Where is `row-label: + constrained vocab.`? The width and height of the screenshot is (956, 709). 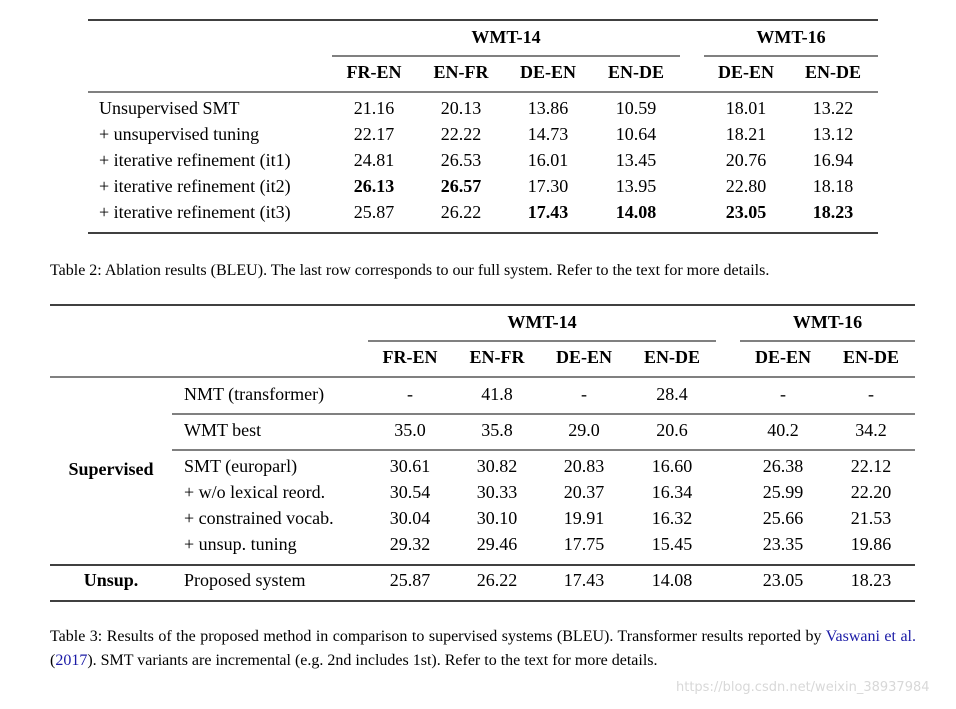 row-label: + constrained vocab. is located at coordinates (259, 518).